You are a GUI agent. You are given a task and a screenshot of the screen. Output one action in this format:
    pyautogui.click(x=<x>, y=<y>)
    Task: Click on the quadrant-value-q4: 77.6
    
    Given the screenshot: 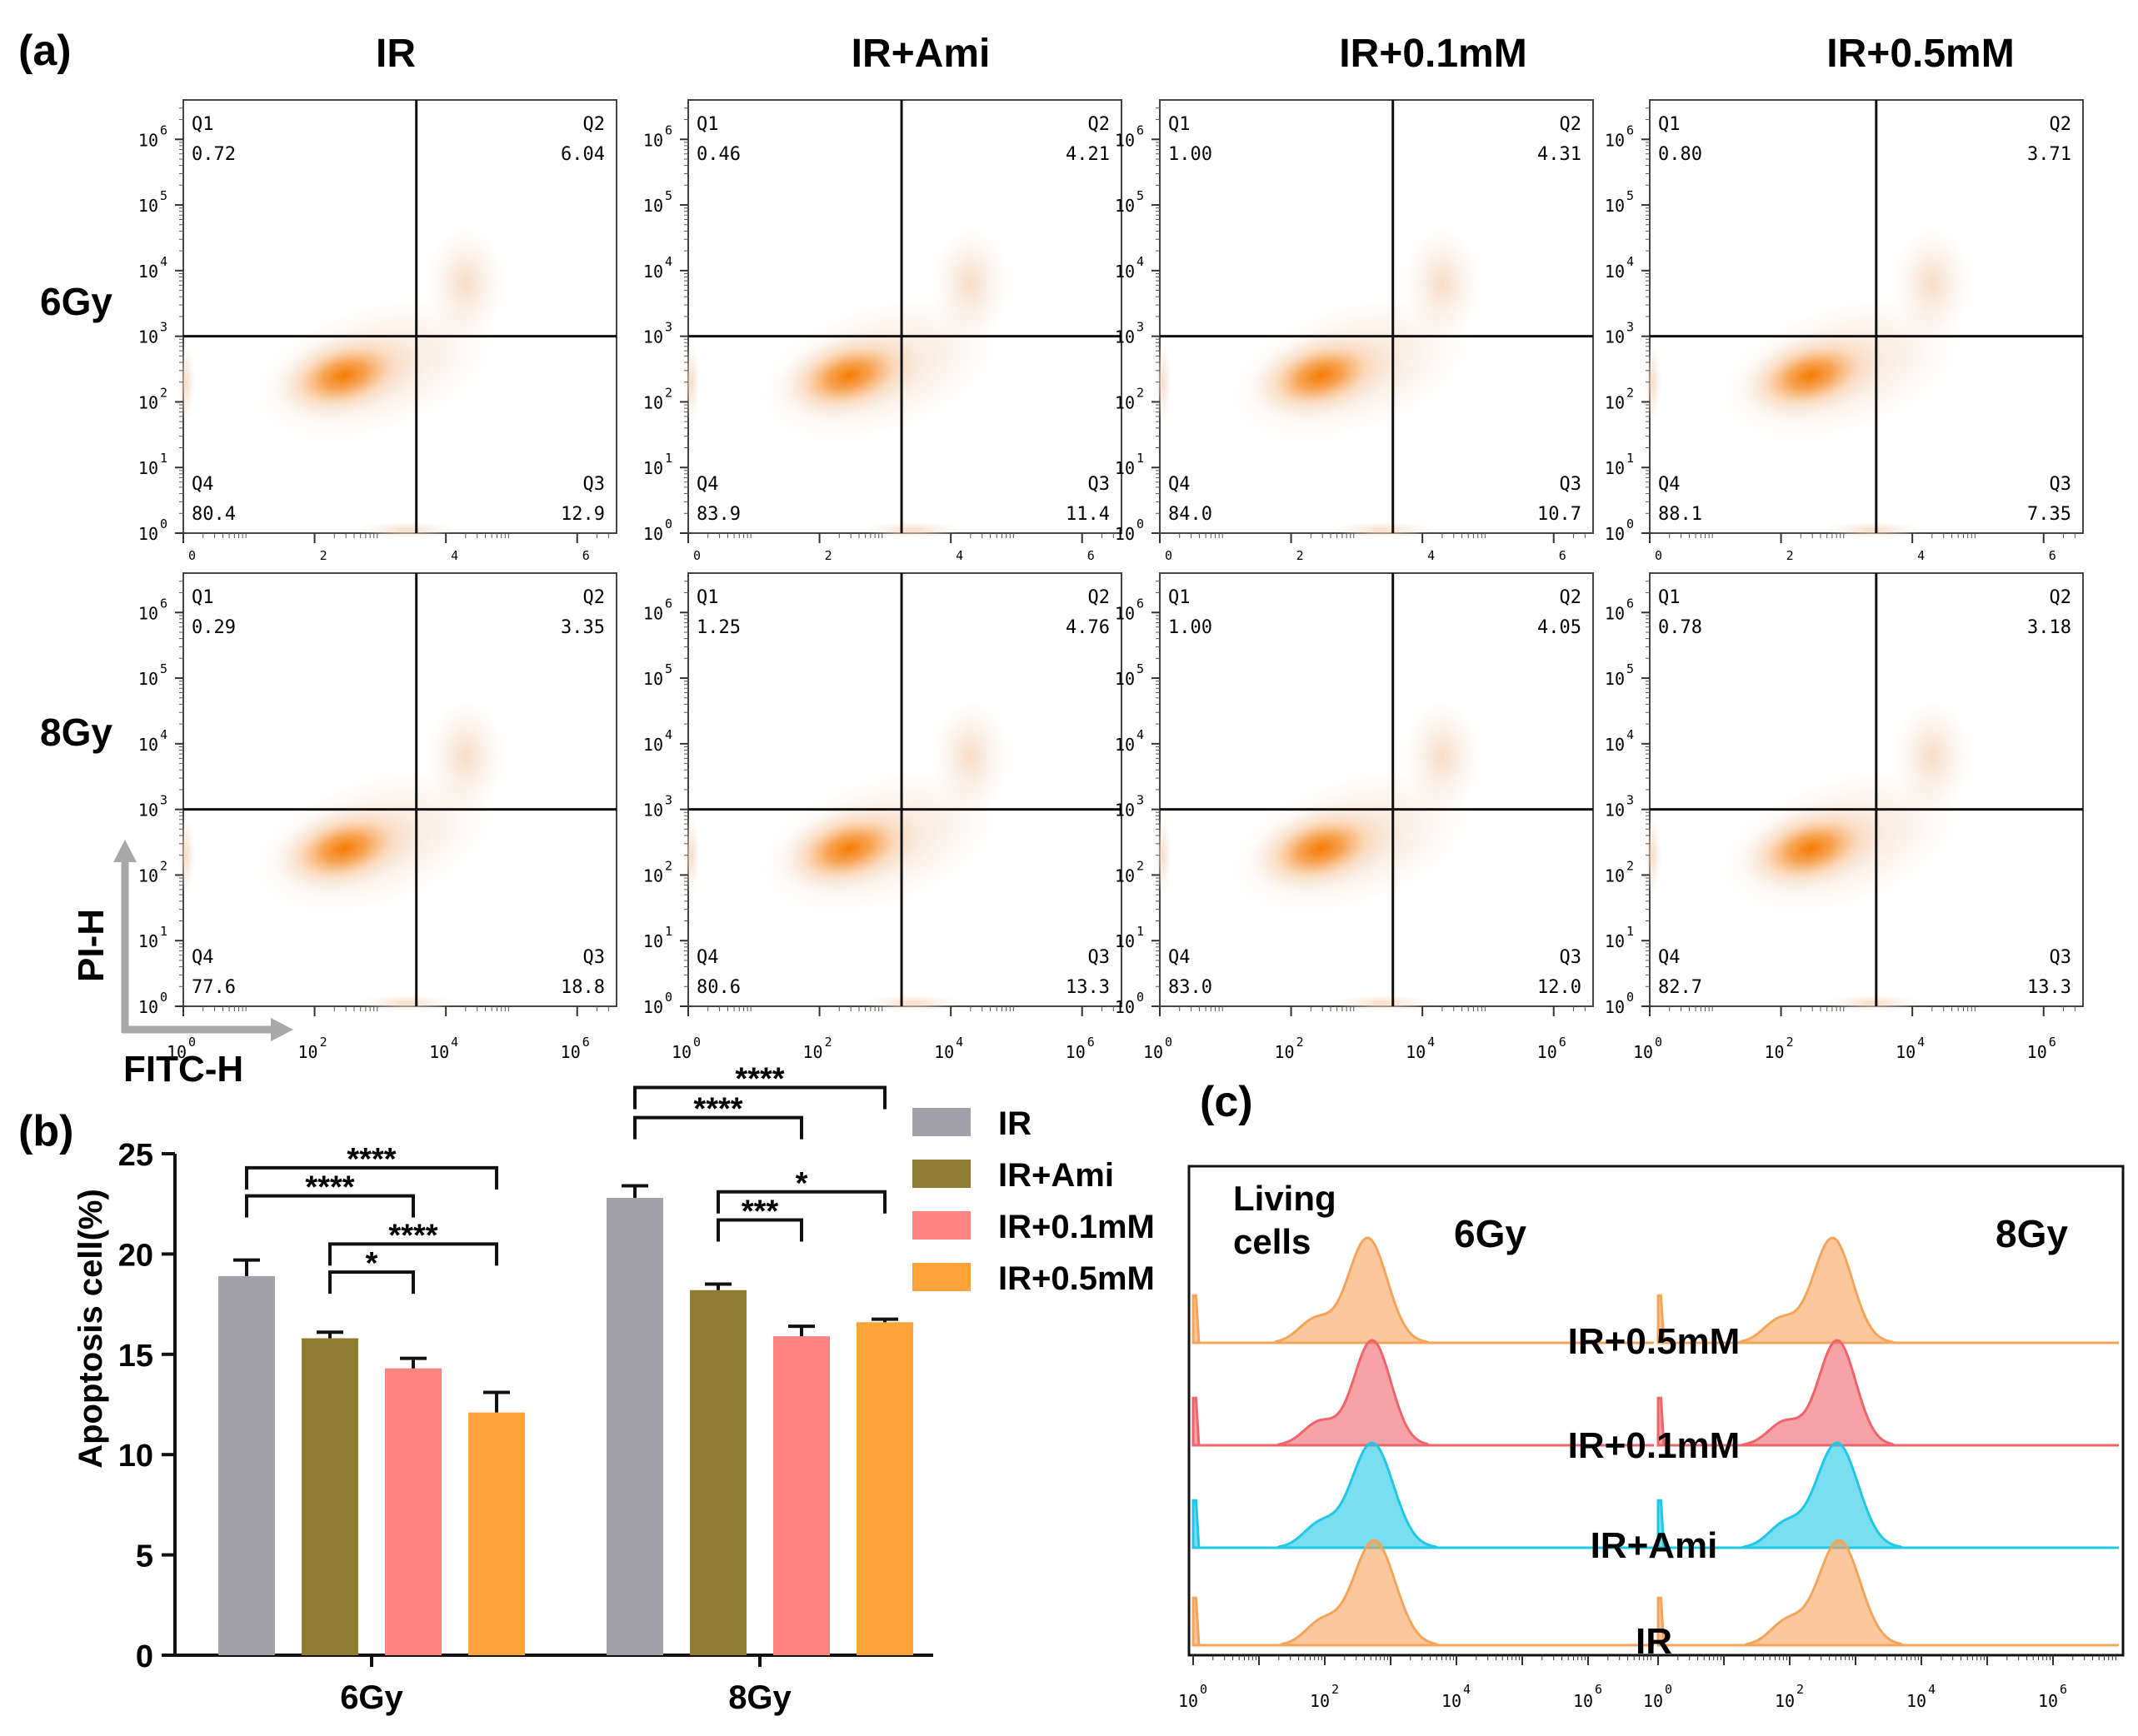 What is the action you would take?
    pyautogui.click(x=214, y=987)
    